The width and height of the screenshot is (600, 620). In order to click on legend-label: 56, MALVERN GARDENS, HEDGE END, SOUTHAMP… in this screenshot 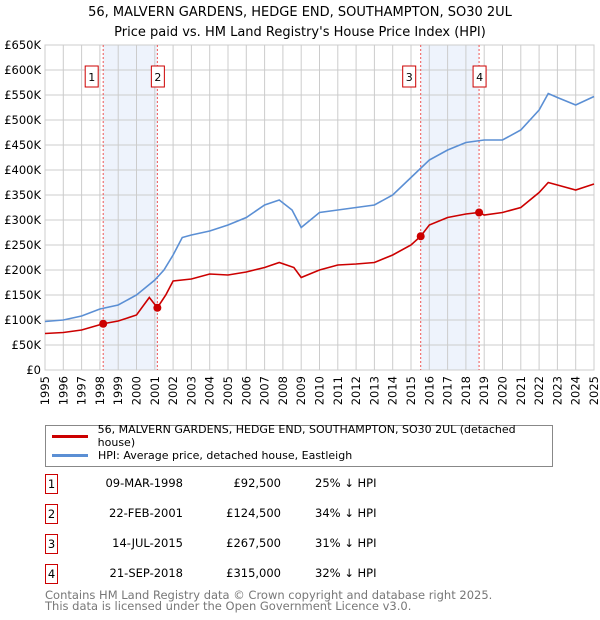, I will do `click(306, 436)`.